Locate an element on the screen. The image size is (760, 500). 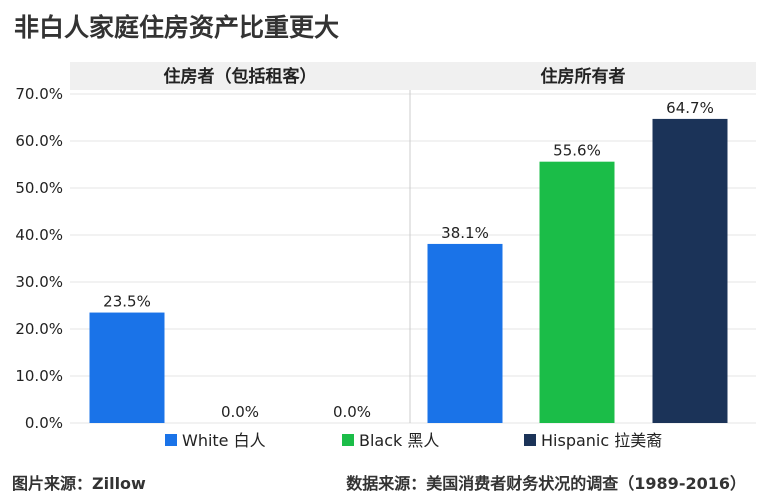
bar-value-label: 64.7% is located at coordinates (690, 108).